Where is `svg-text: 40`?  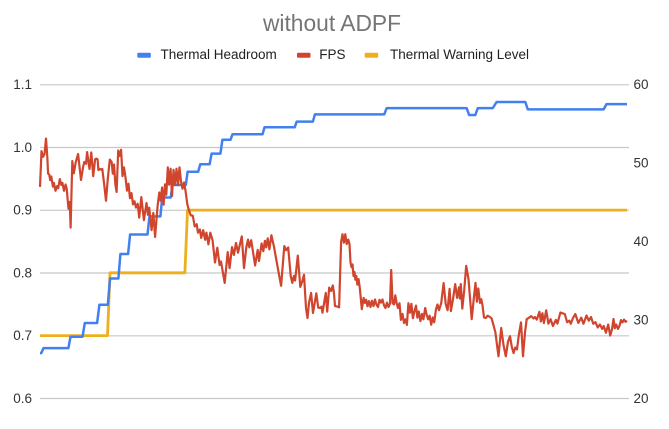
svg-text: 40 is located at coordinates (641, 241).